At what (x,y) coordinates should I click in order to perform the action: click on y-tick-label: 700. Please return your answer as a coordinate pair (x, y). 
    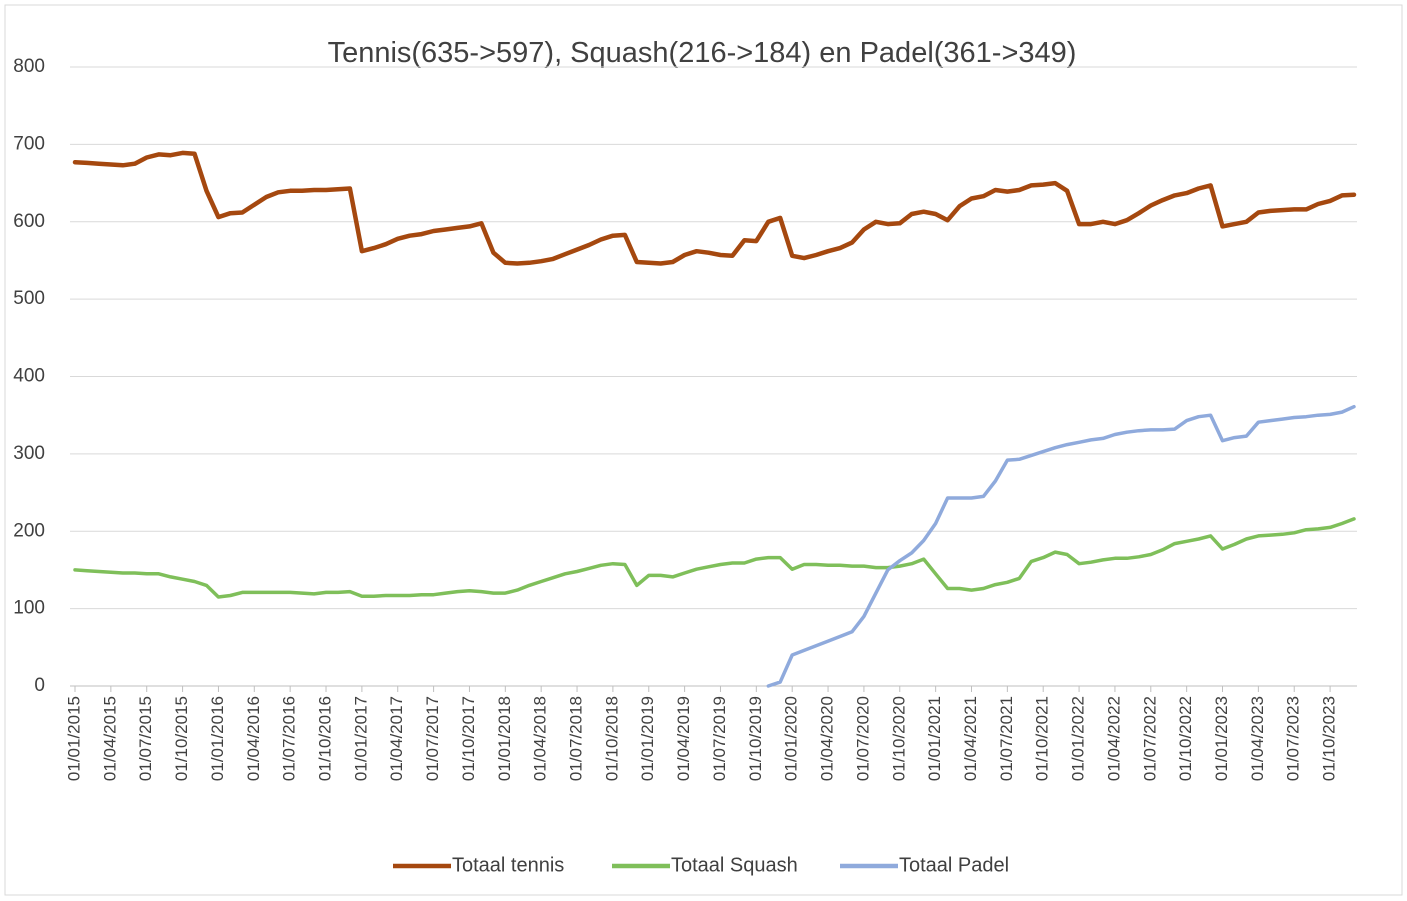
    Looking at the image, I should click on (29, 143).